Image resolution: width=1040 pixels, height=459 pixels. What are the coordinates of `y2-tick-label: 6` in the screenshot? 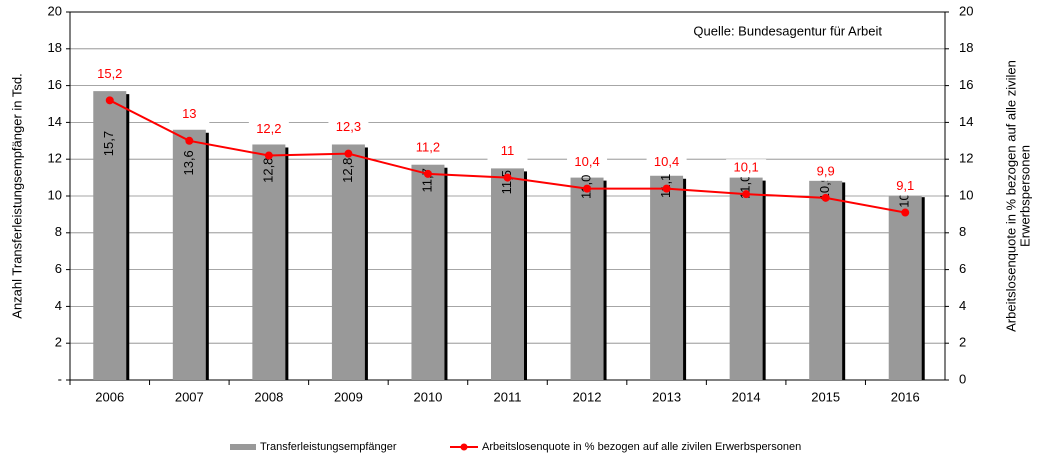 It's located at (962, 268).